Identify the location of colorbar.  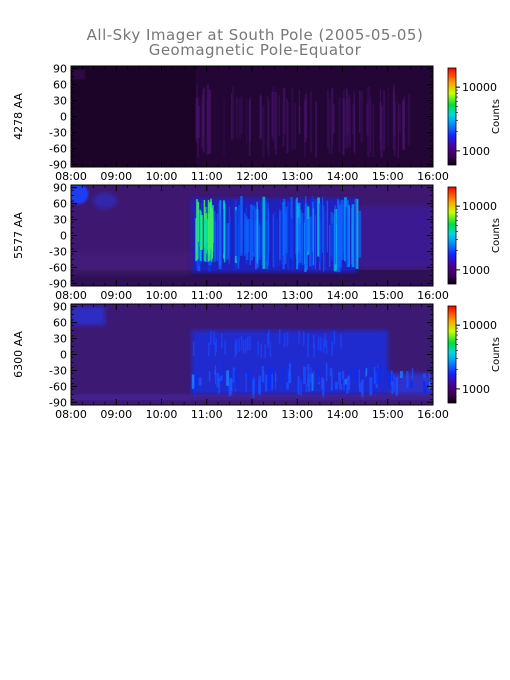
(452, 354).